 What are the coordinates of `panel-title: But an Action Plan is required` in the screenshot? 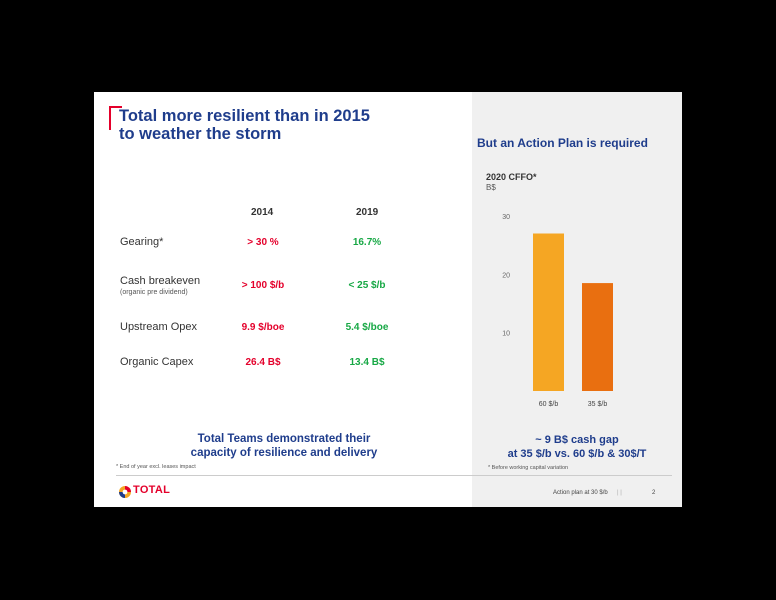 It's located at (562, 143).